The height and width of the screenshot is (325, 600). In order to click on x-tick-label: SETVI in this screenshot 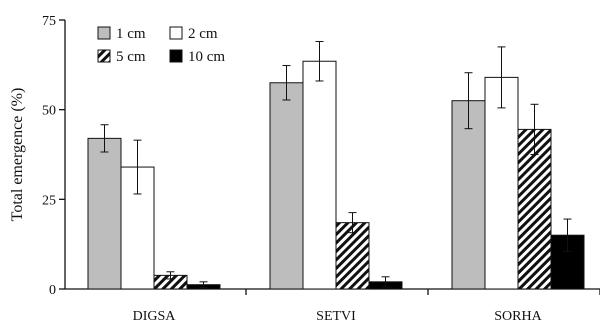, I will do `click(336, 316)`.